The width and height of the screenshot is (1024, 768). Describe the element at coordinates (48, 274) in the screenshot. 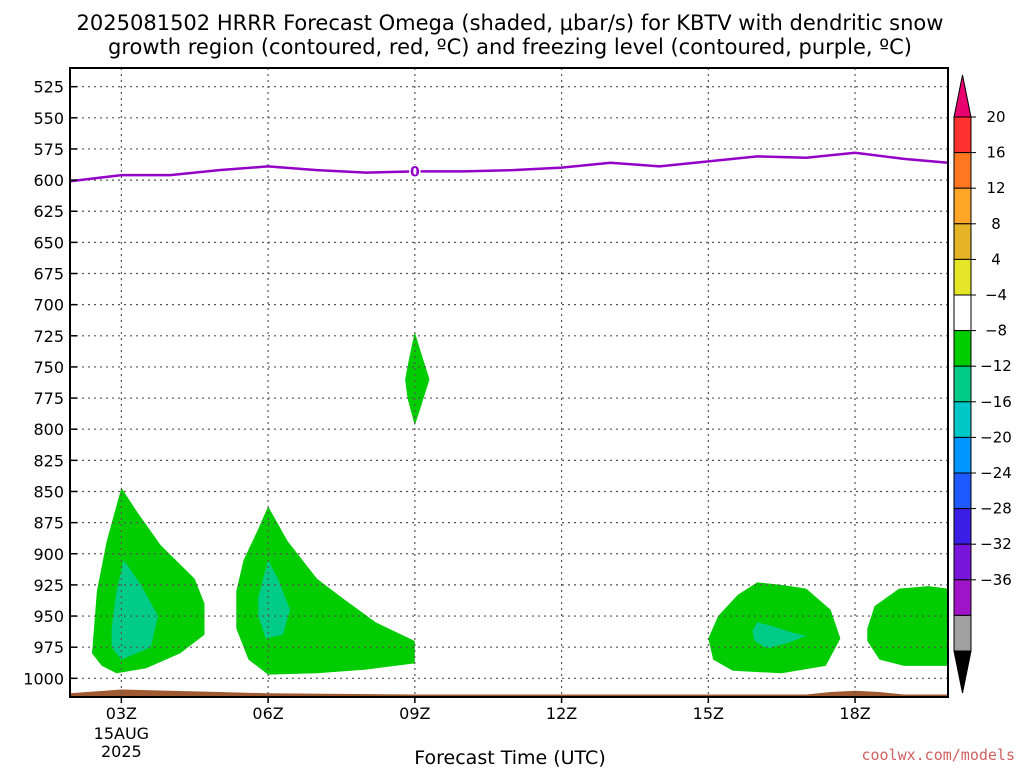

I see `y-tick-label: 675` at that location.